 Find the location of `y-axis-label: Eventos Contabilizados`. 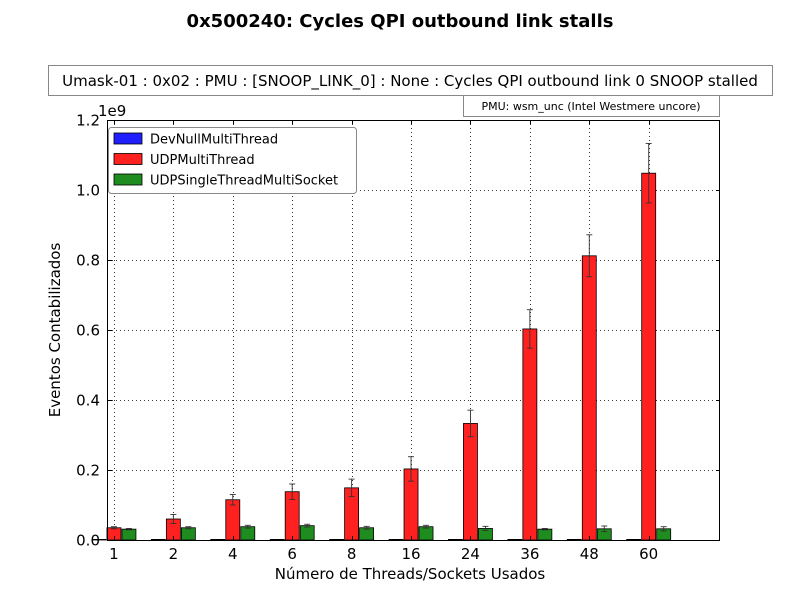

y-axis-label: Eventos Contabilizados is located at coordinates (55, 330).